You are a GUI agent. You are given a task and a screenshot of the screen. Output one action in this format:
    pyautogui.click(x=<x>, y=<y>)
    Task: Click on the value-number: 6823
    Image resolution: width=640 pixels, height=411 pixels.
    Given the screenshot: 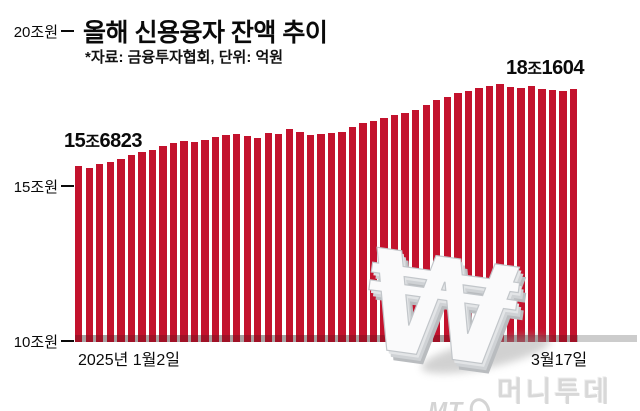 What is the action you would take?
    pyautogui.click(x=120, y=141)
    